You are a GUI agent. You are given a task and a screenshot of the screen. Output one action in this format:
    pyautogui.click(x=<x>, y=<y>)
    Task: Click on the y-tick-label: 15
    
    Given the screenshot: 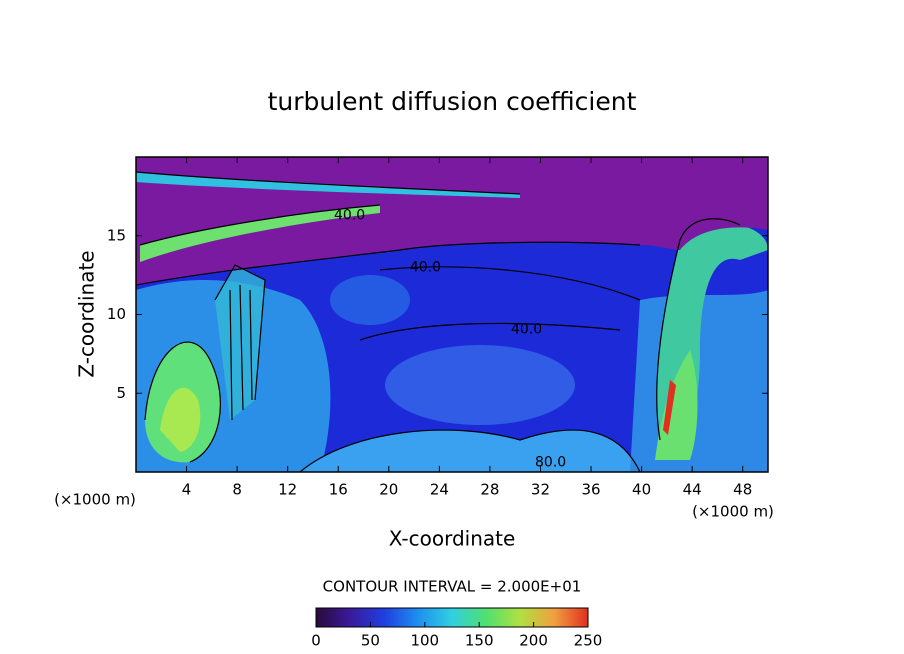 What is the action you would take?
    pyautogui.click(x=116, y=235)
    